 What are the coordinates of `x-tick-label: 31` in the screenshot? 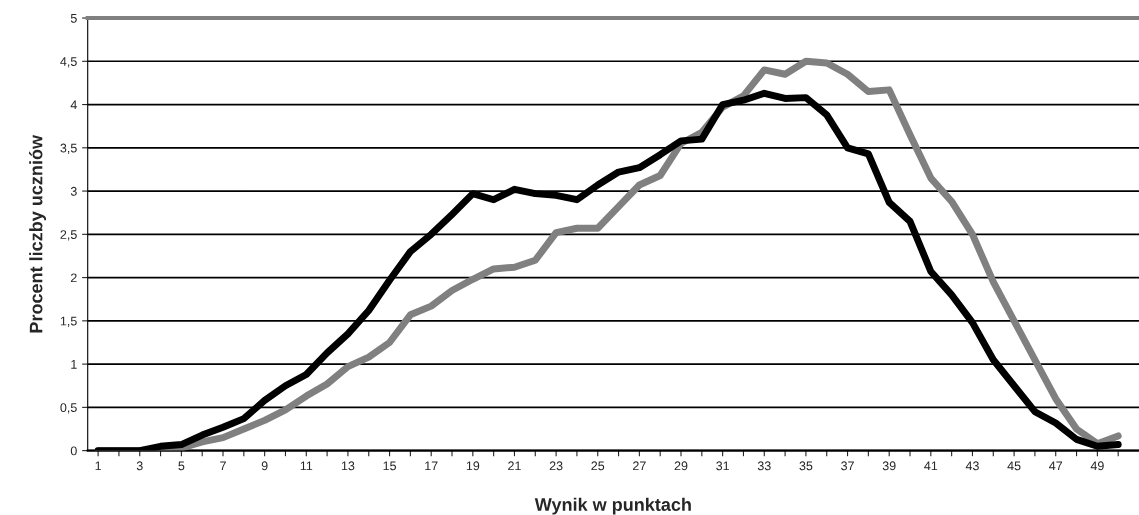 It's located at (722, 466).